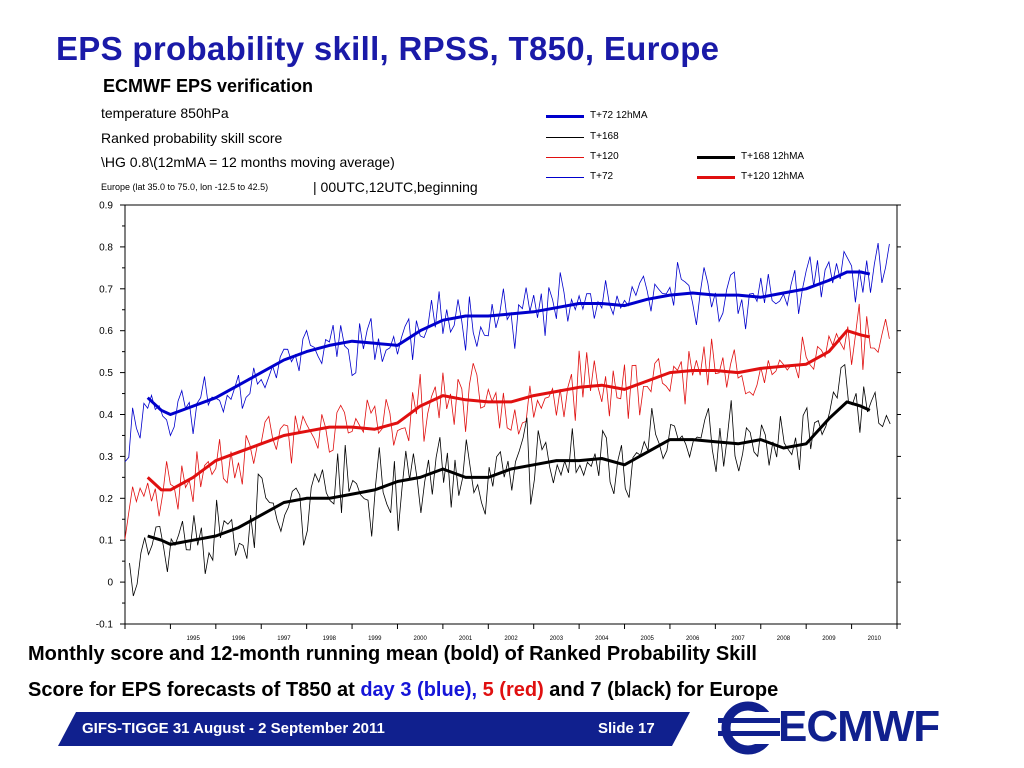 The width and height of the screenshot is (1024, 768). I want to click on legend-label-t72: T+72, so click(602, 176).